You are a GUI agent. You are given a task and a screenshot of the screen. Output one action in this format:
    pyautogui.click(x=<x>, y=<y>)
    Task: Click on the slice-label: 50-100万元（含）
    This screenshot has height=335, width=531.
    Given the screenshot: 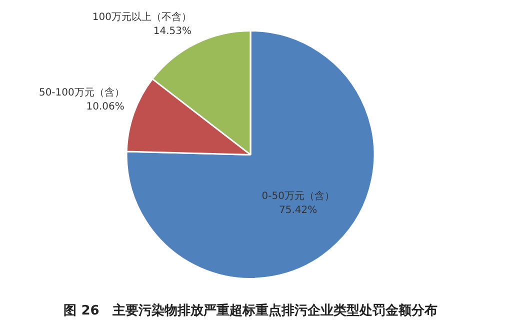 What is the action you would take?
    pyautogui.click(x=81, y=92)
    